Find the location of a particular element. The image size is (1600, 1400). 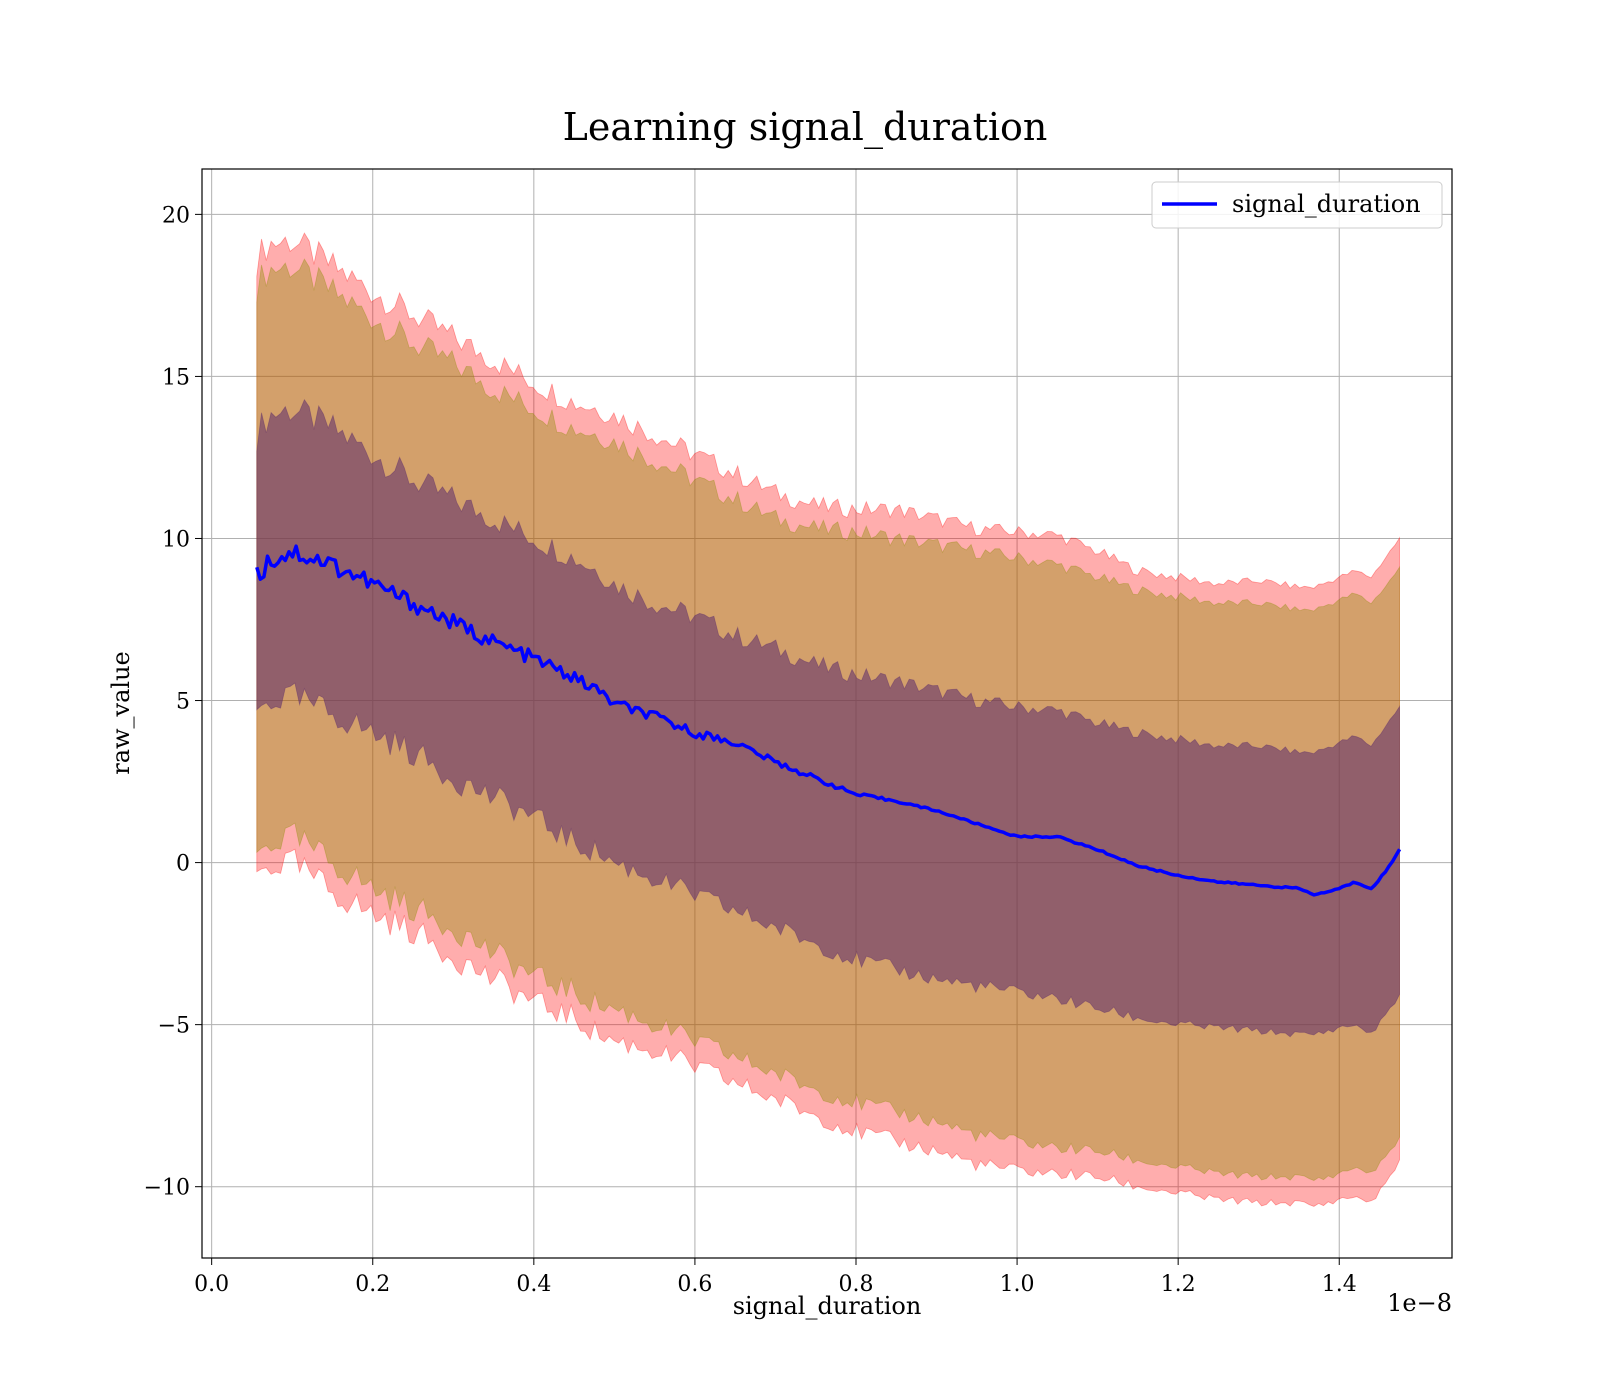

chart-title: Learning signal_duration is located at coordinates (805, 127).